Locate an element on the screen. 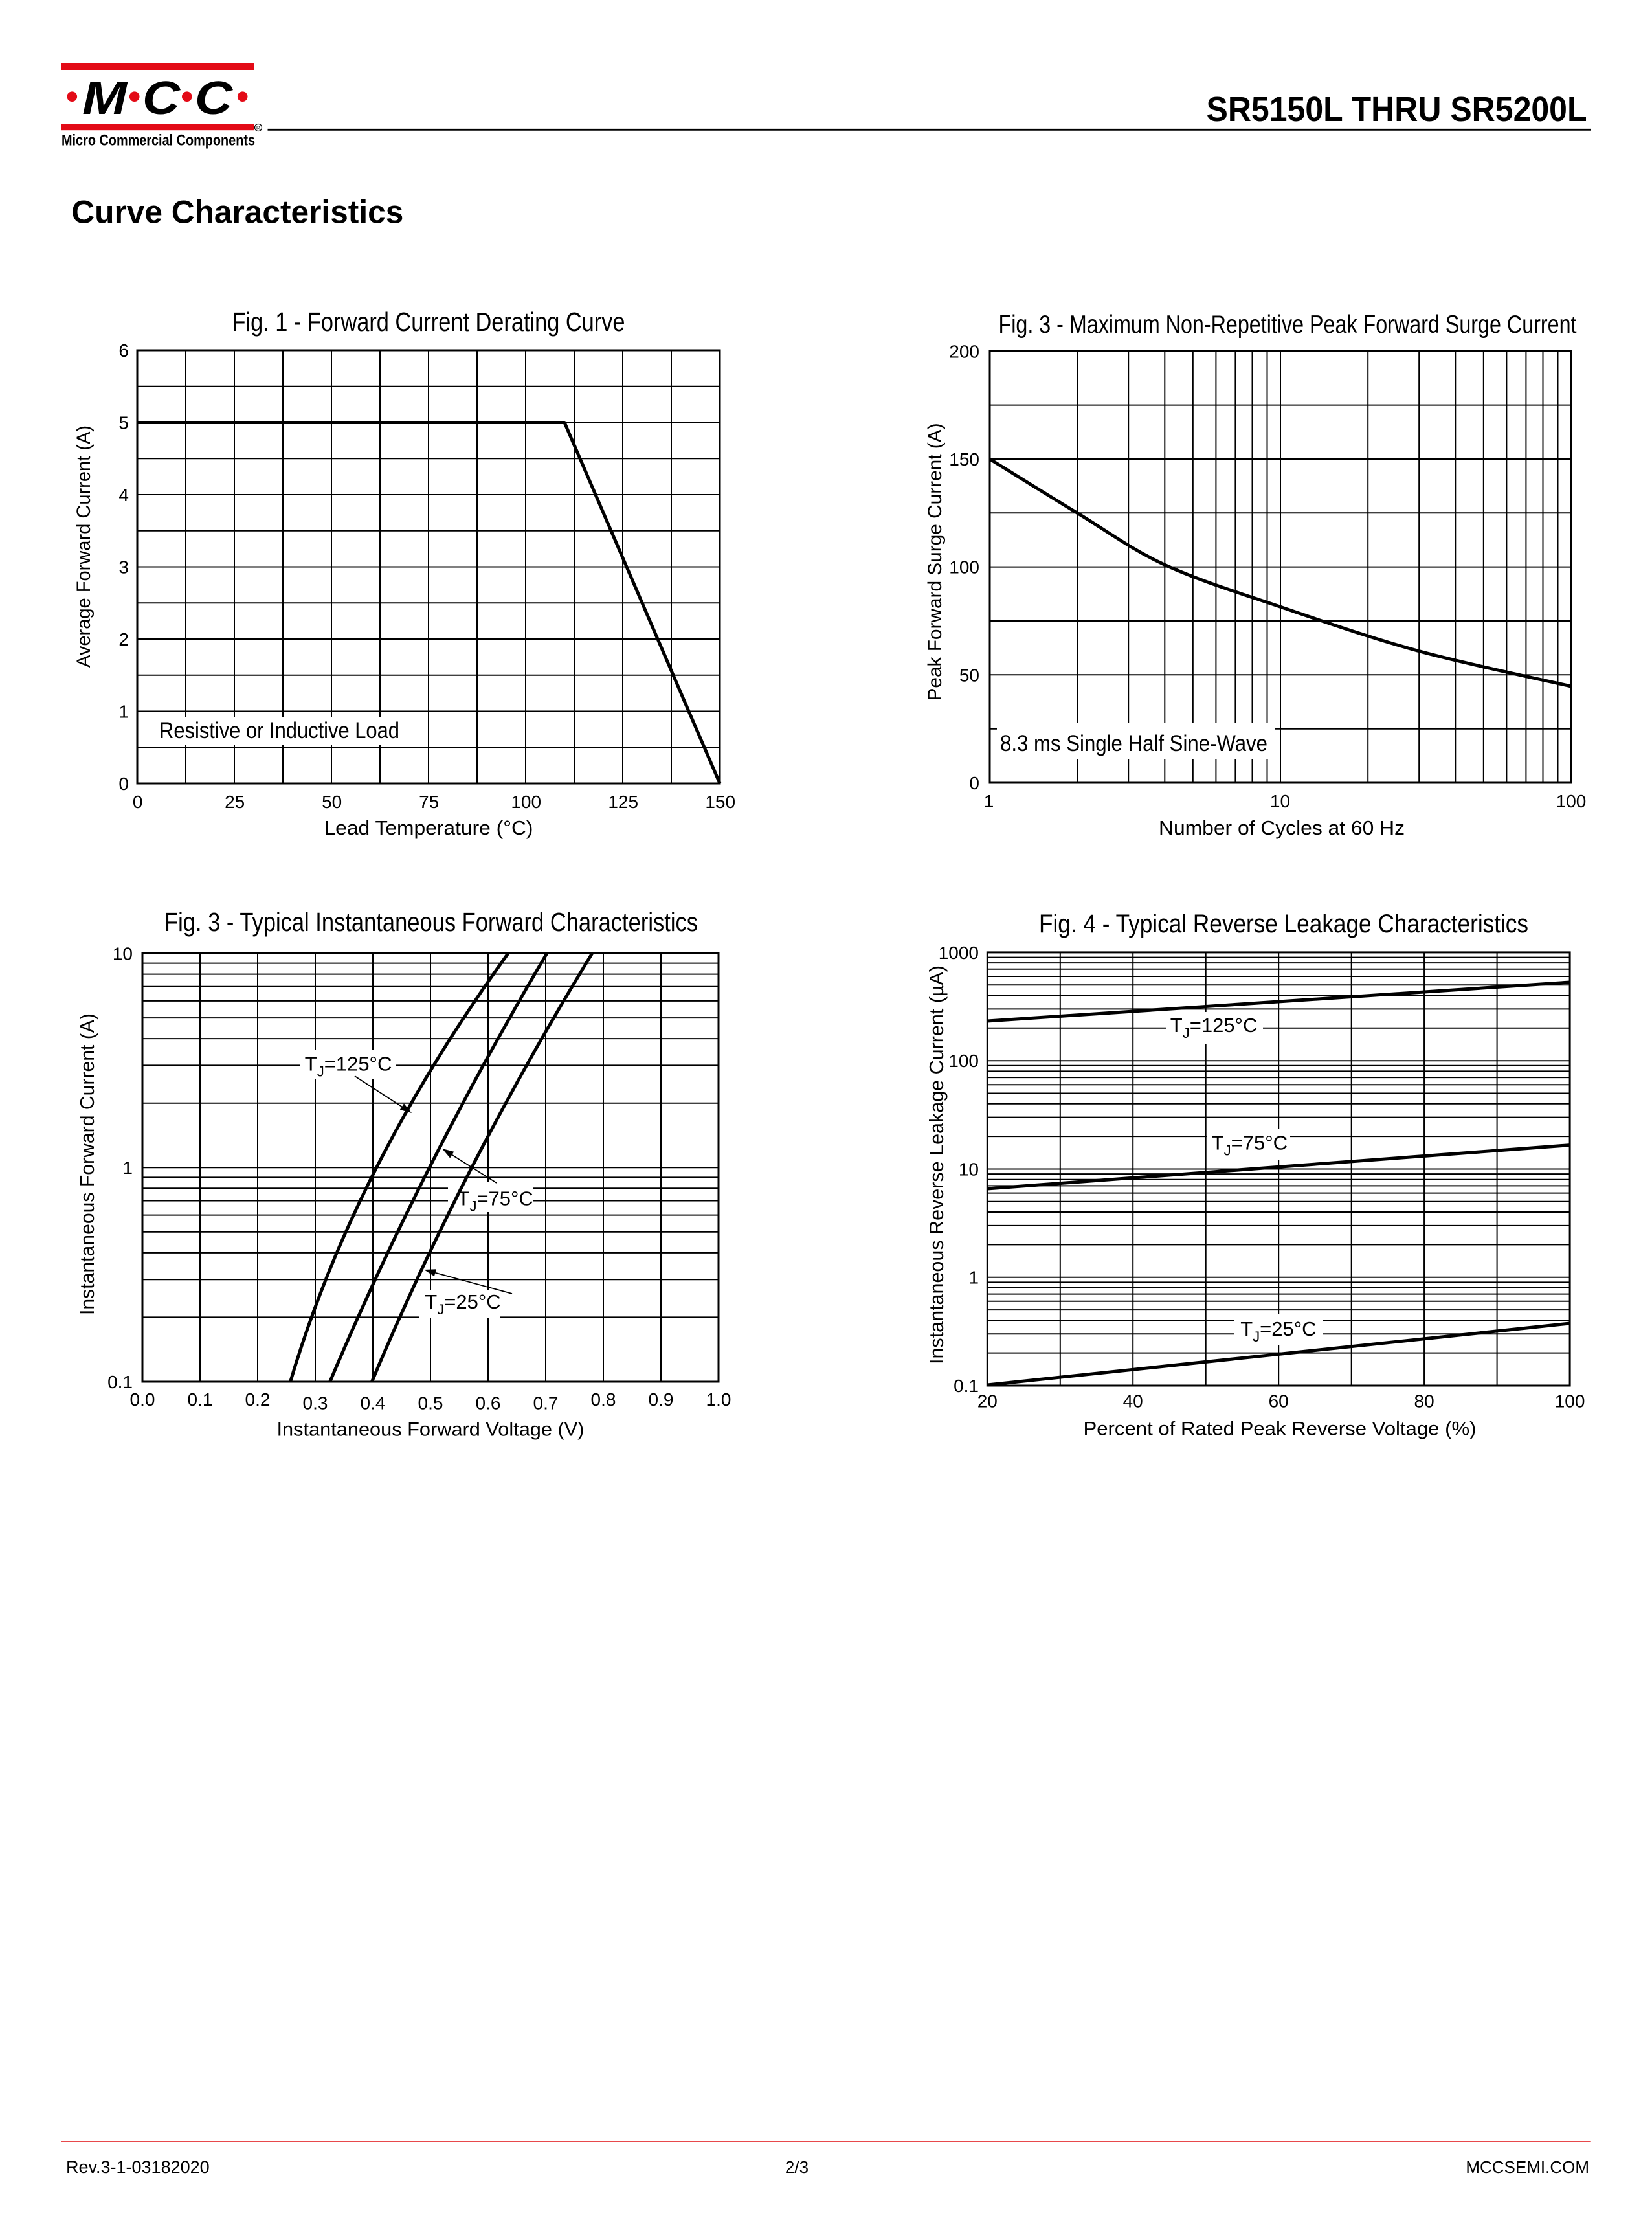 Image resolution: width=1652 pixels, height=2226 pixels. svg-text: 5 is located at coordinates (123, 423).